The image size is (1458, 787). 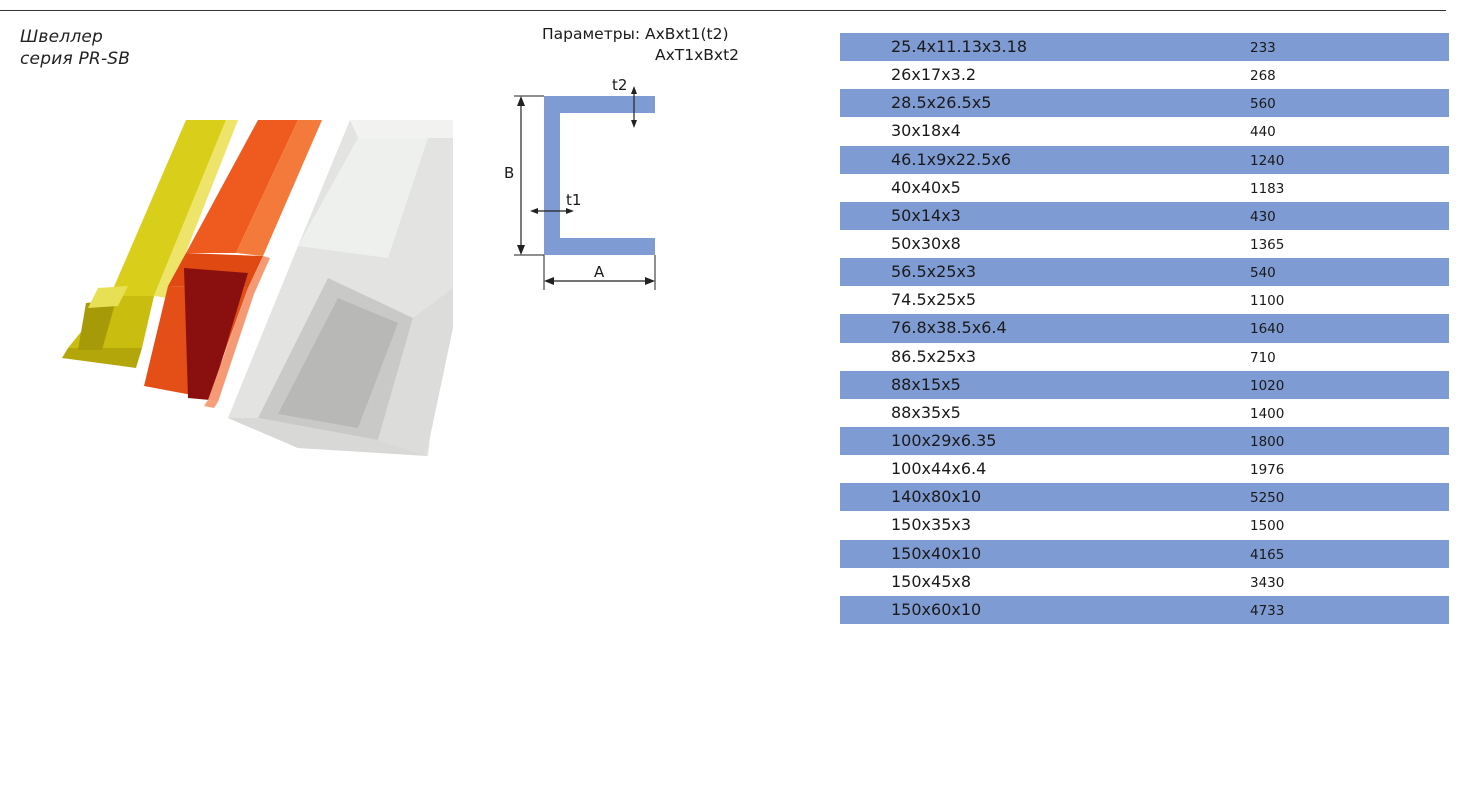 What do you see at coordinates (570, 211) in the screenshot?
I see `t1-arrow-right-icon` at bounding box center [570, 211].